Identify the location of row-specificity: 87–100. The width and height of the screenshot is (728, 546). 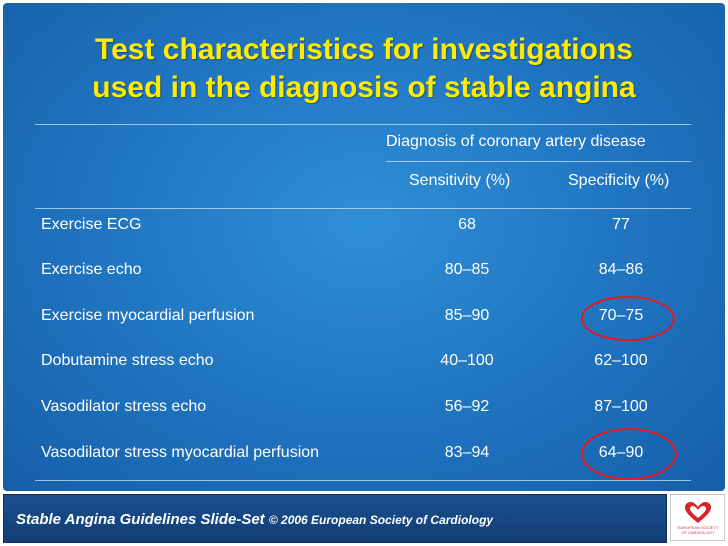
(621, 406).